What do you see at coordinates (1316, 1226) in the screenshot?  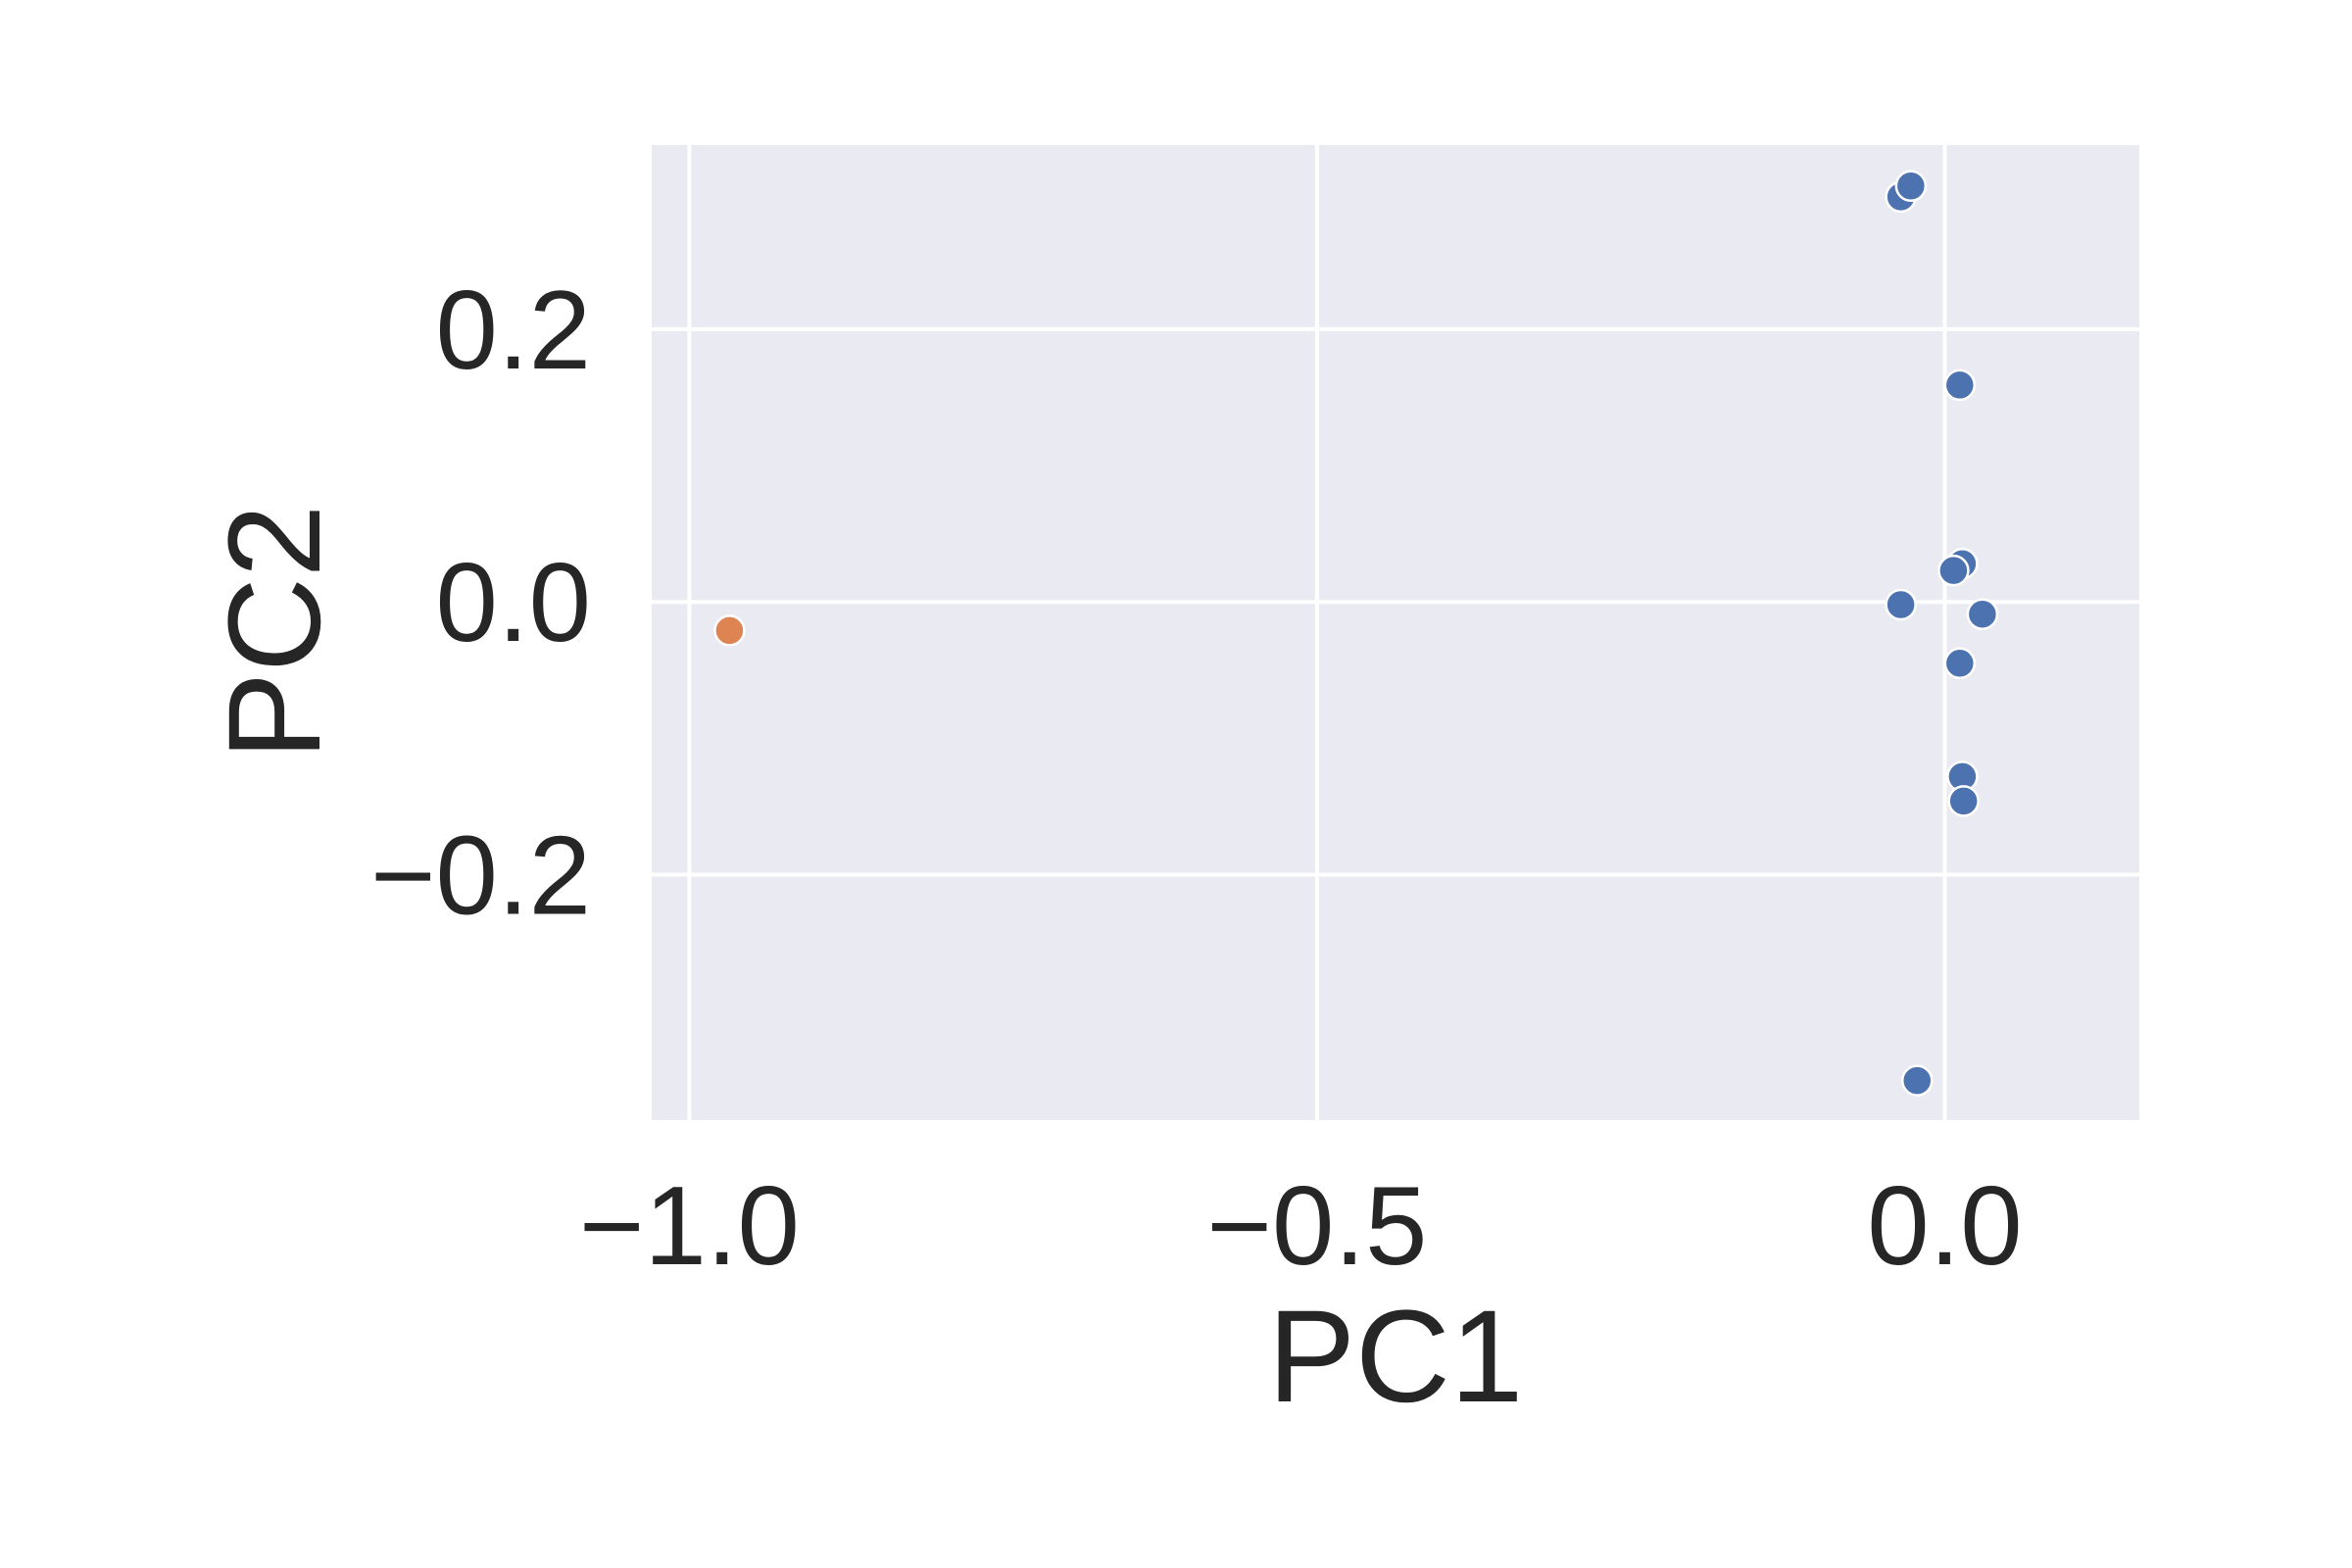 I see `x-tick-label: −0.5` at bounding box center [1316, 1226].